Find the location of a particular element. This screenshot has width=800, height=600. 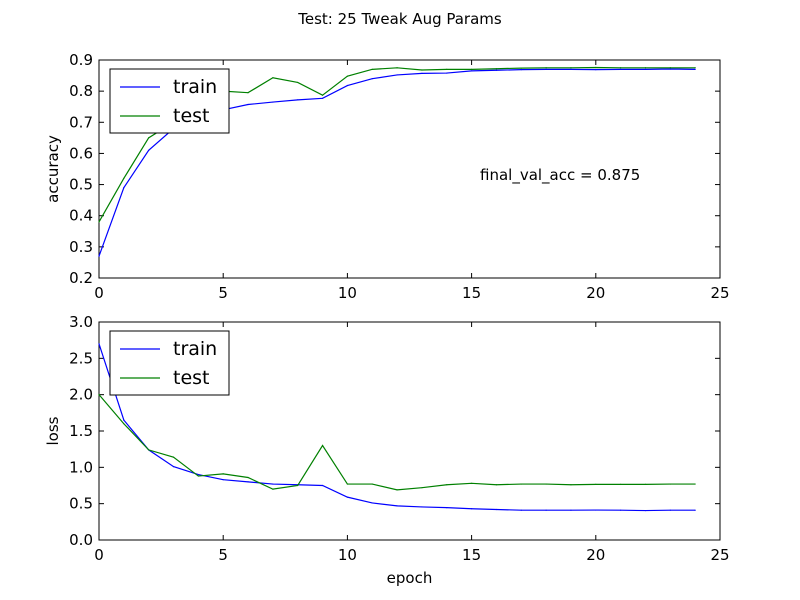

y-tick-label: 0.3 is located at coordinates (81, 247).